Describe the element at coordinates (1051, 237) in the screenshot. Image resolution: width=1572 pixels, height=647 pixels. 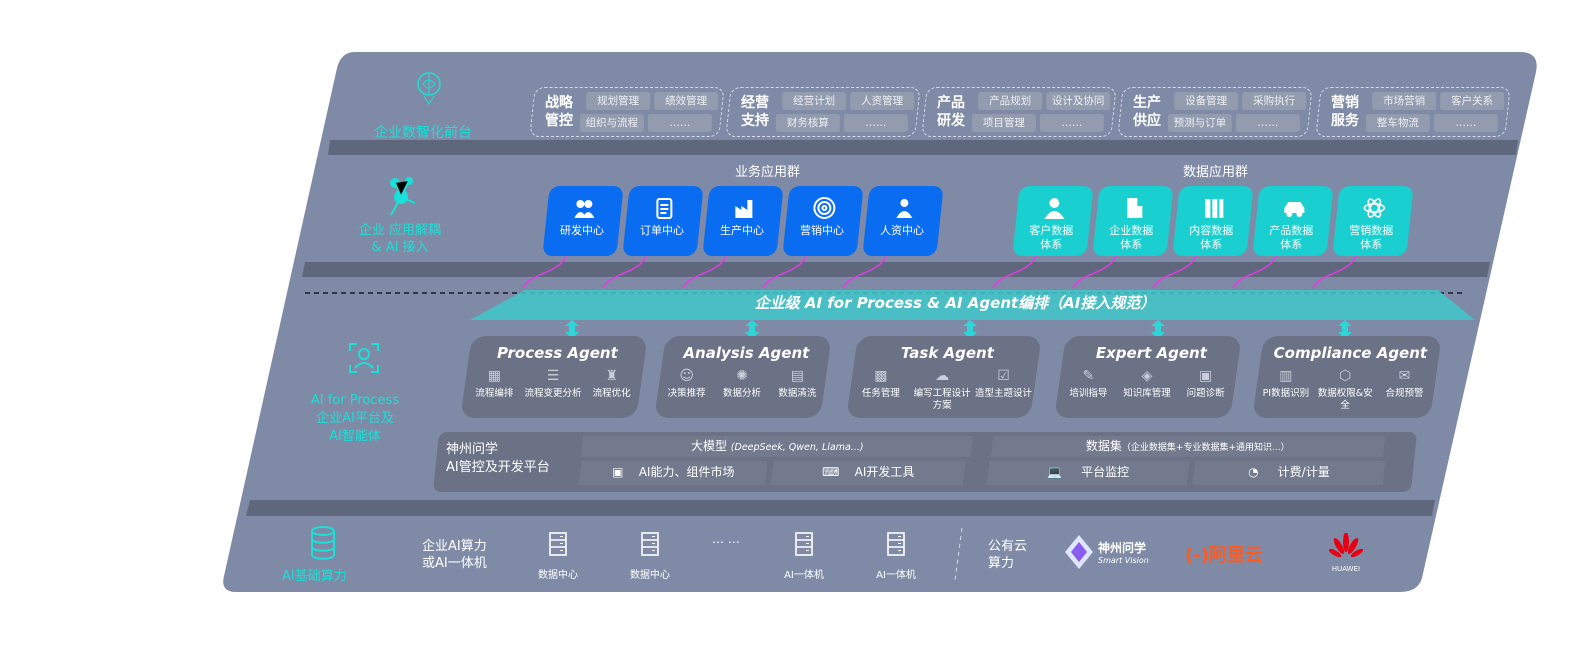
I see `data-tile-label: 客户数据体系` at that location.